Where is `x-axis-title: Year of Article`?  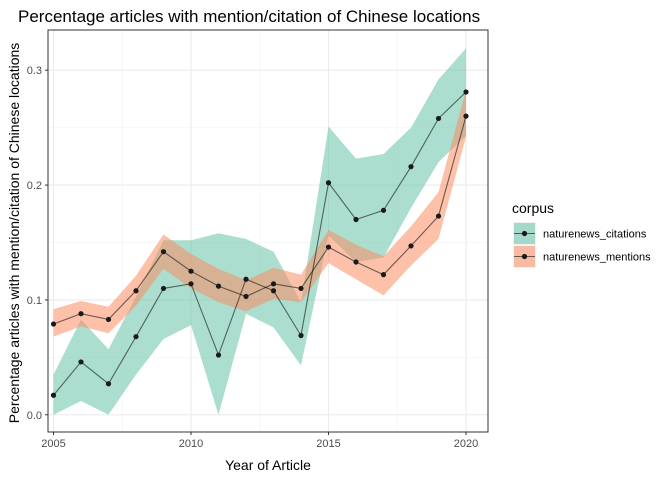
x-axis-title: Year of Article is located at coordinates (268, 465).